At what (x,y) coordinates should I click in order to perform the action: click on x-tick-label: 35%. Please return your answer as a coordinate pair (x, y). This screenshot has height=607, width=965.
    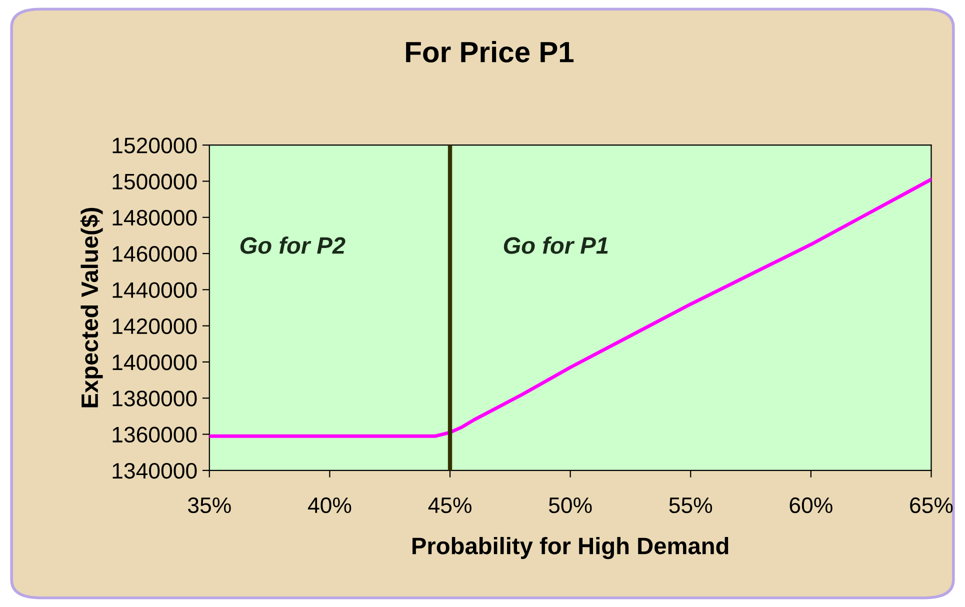
    Looking at the image, I should click on (209, 505).